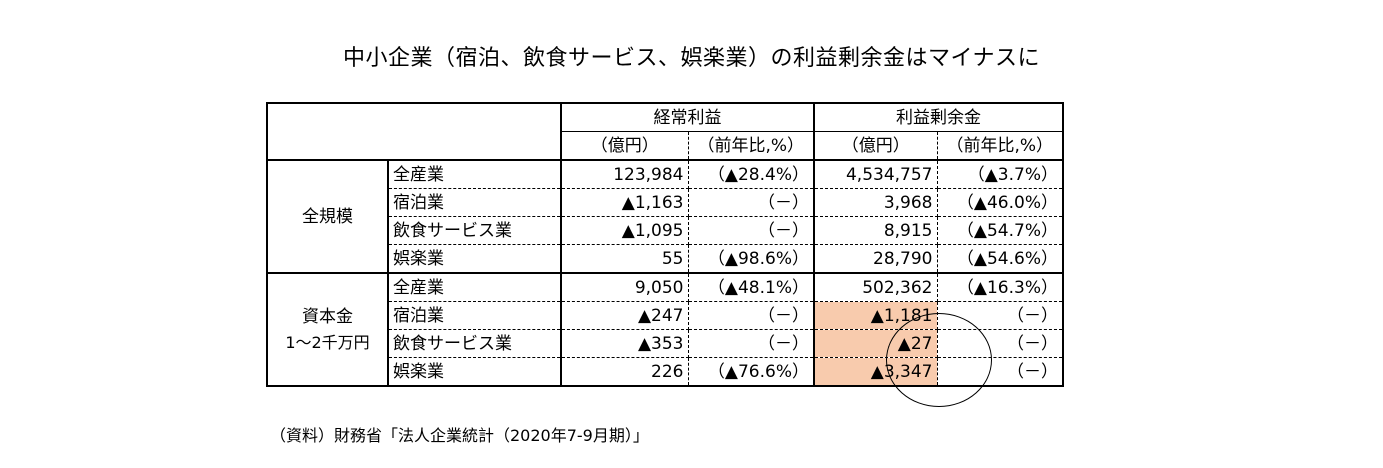 Image resolution: width=1383 pixels, height=468 pixels. Describe the element at coordinates (1000, 174) in the screenshot. I see `ret-yoy-value: （▲3.7%）` at that location.